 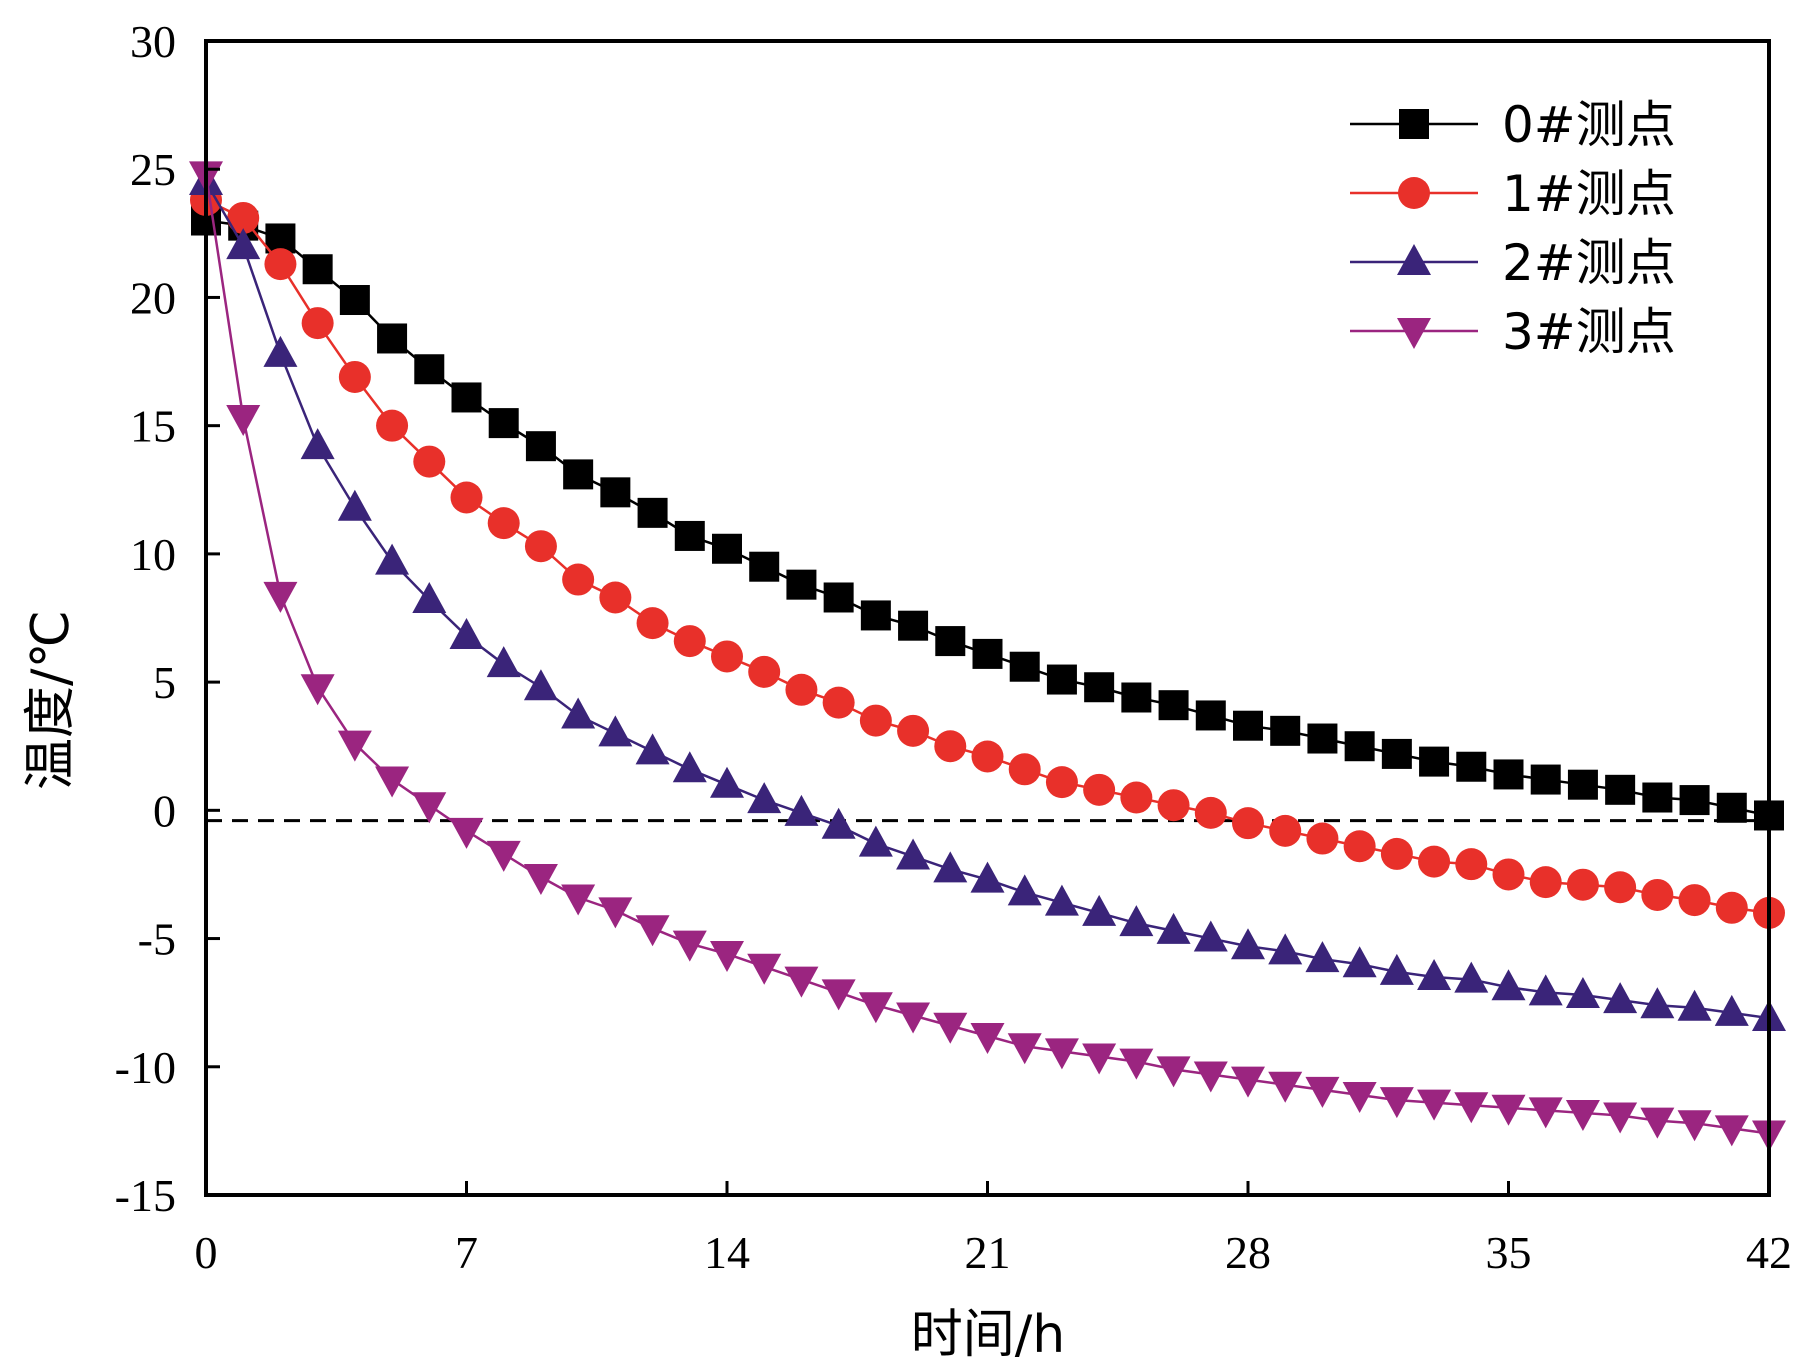 What do you see at coordinates (206, 1252) in the screenshot?
I see `x-tick-label: 0` at bounding box center [206, 1252].